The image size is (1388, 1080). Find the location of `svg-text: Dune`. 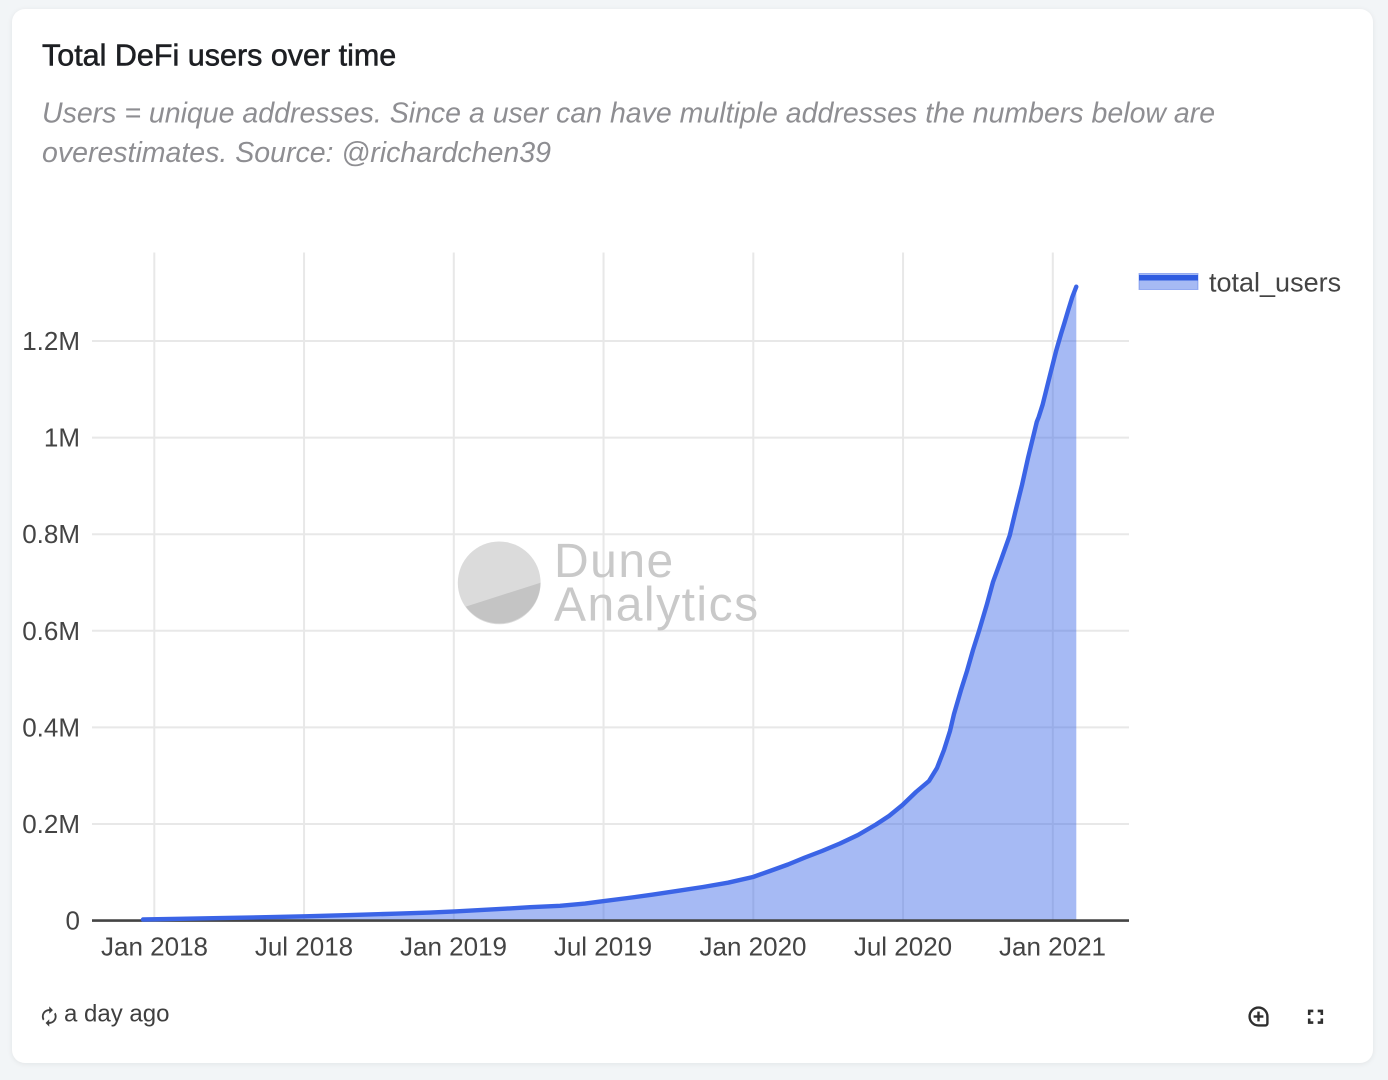

svg-text: Dune is located at coordinates (614, 561).